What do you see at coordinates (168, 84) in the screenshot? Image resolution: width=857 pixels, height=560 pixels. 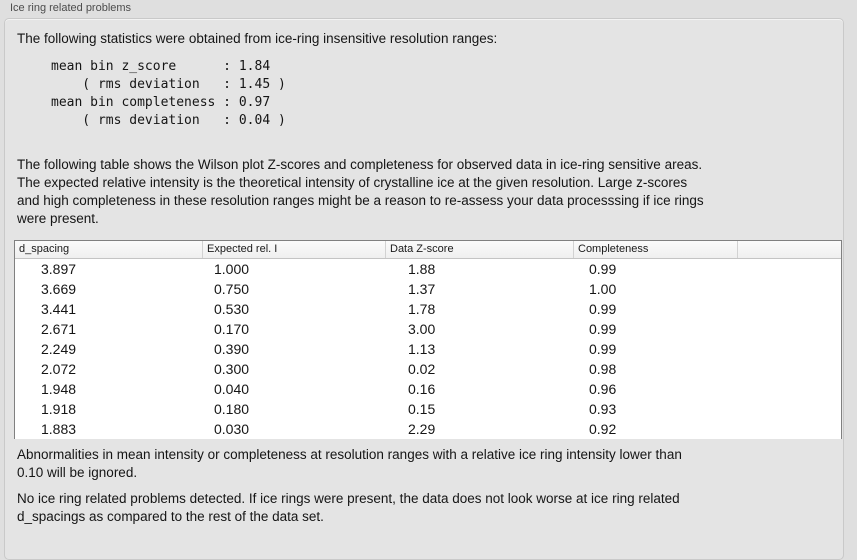 I see `stats-line-z-rms: ( rms deviation : 1.45 )` at bounding box center [168, 84].